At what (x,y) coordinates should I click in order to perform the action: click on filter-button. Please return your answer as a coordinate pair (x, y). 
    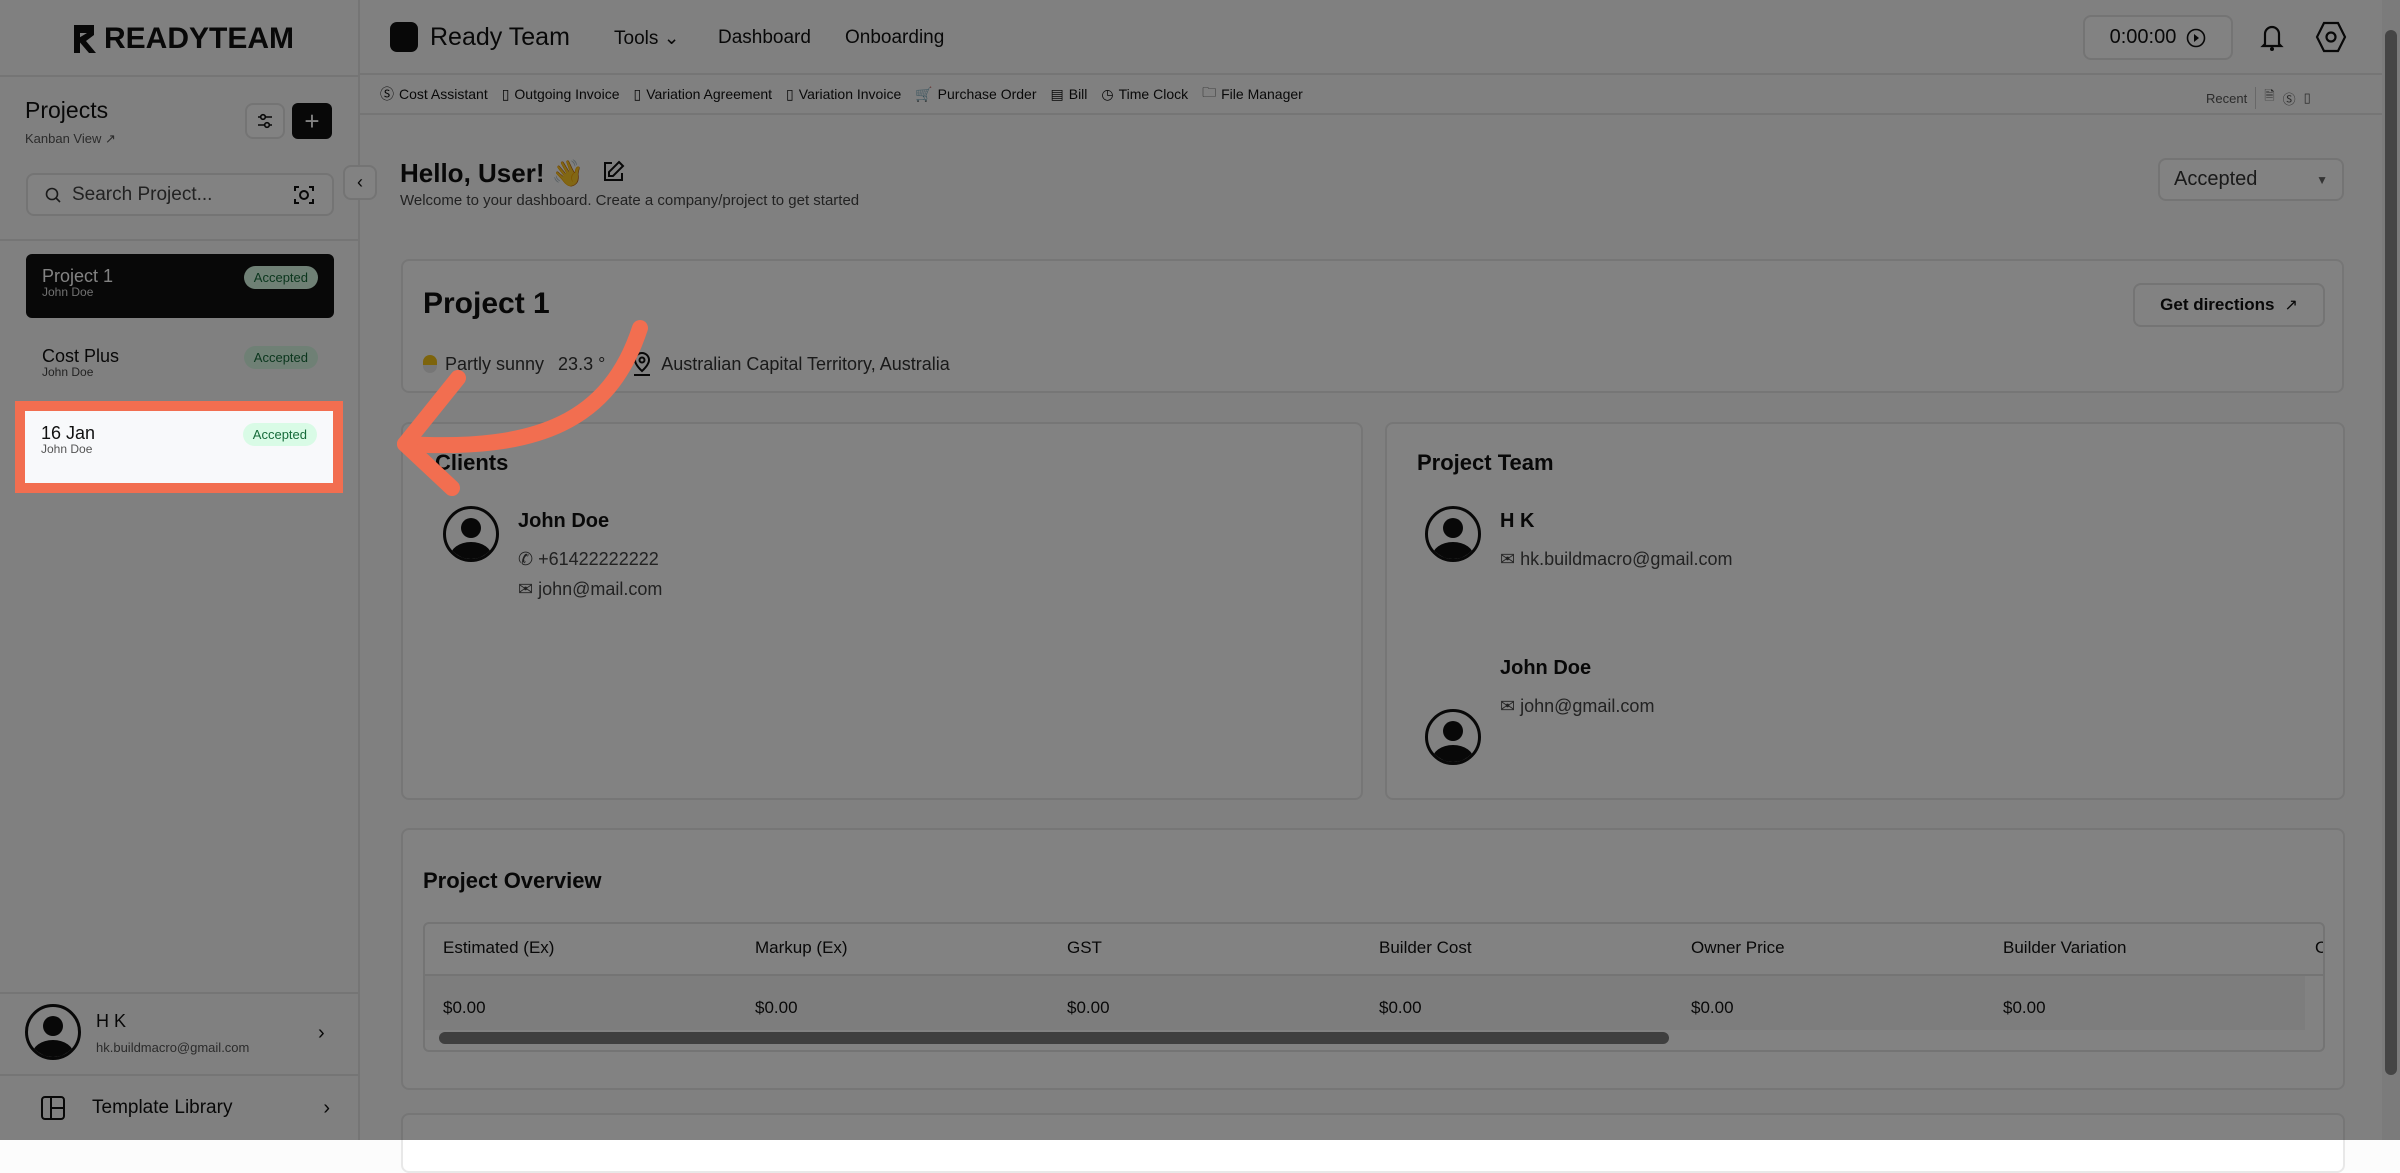
    Looking at the image, I should click on (265, 121).